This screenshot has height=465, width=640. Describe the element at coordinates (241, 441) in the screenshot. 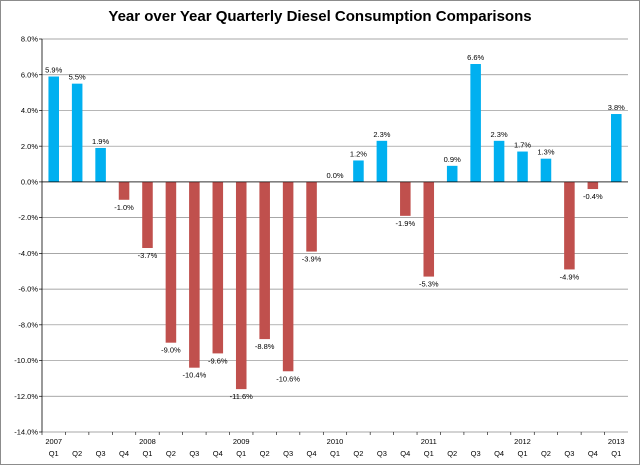

I see `x-year-label: 2009` at that location.